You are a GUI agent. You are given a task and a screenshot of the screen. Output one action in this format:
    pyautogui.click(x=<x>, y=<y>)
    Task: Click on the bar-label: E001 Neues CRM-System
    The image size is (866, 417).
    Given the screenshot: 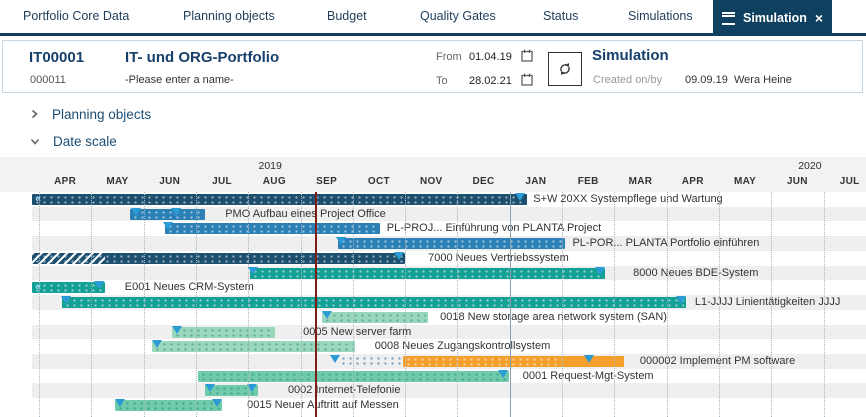 What is the action you would take?
    pyautogui.click(x=189, y=287)
    